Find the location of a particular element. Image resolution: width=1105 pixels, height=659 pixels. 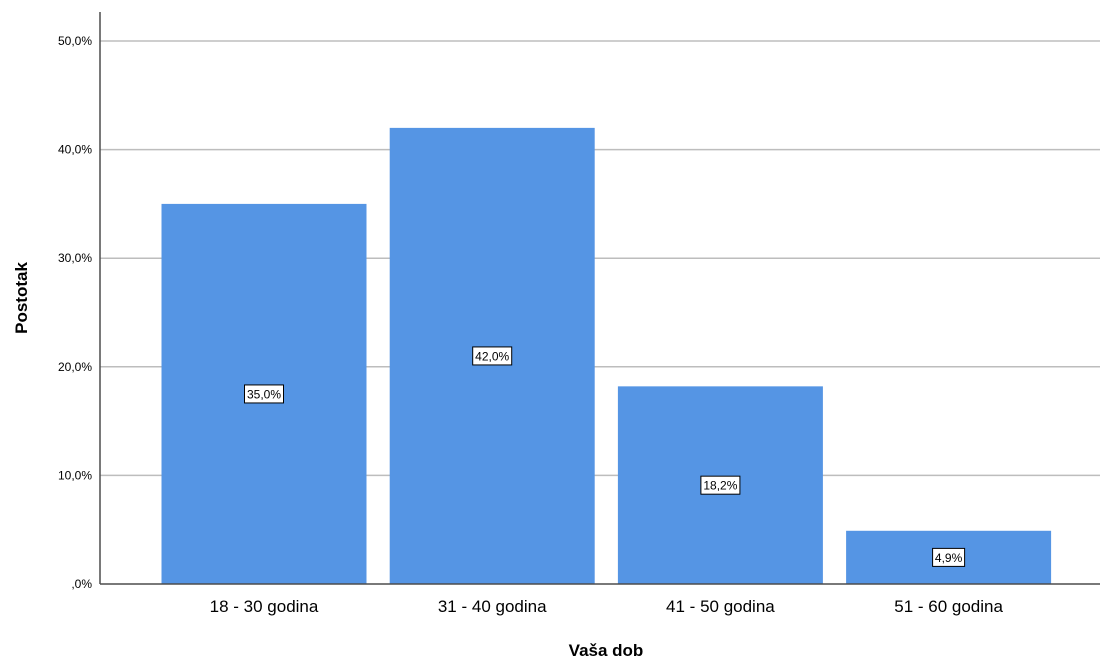

x-axis-title: Vaša dob is located at coordinates (606, 650).